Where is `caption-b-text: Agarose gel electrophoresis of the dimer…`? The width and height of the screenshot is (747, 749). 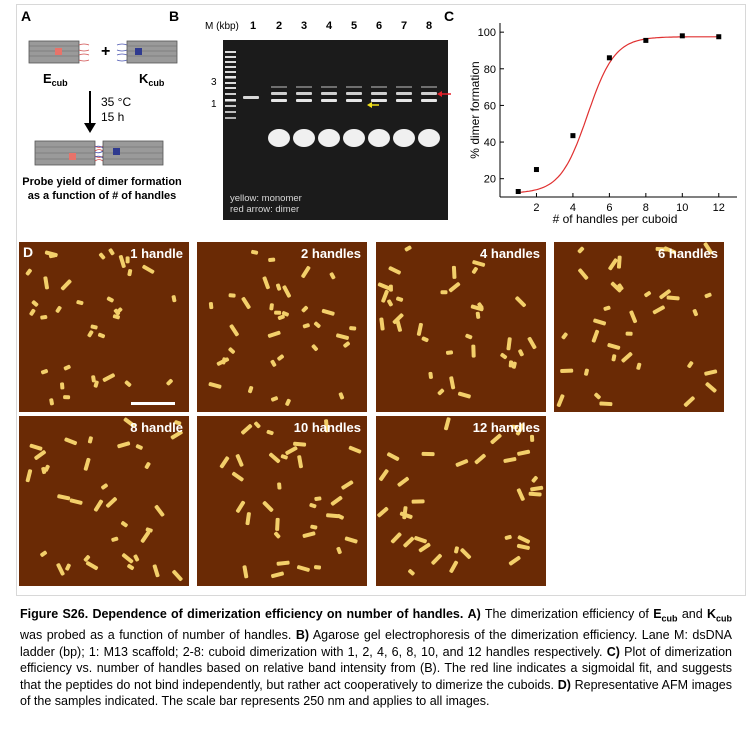 caption-b-text: Agarose gel electrophoresis of the dimer… is located at coordinates (376, 643).